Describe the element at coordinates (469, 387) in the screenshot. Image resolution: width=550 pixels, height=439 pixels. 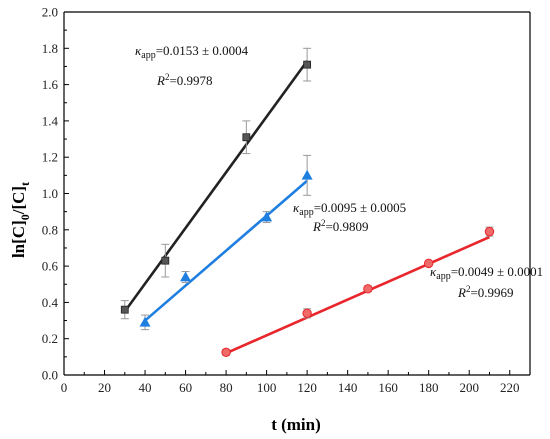
I see `x-tick-label: 200` at that location.